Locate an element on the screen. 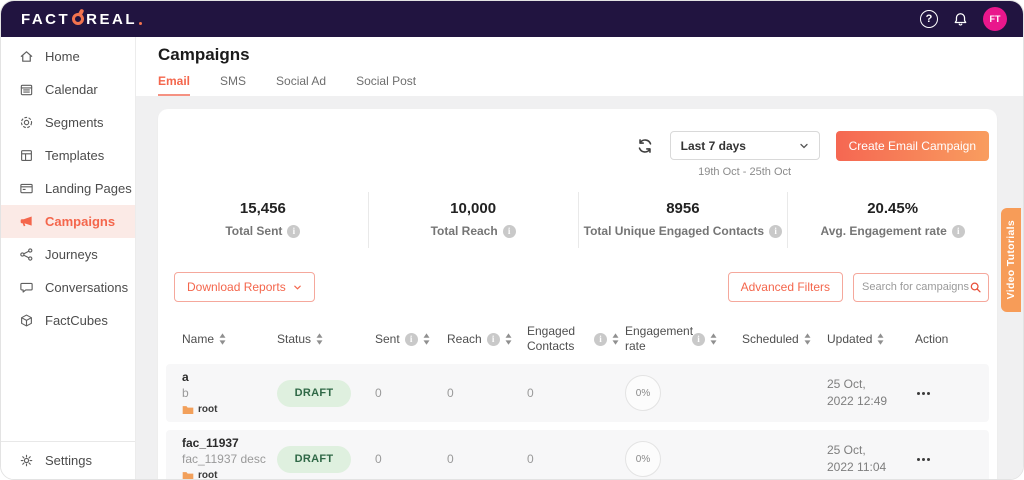 The height and width of the screenshot is (480, 1024). col-engaged-contacts: Engaged Contacts is located at coordinates (551, 338).